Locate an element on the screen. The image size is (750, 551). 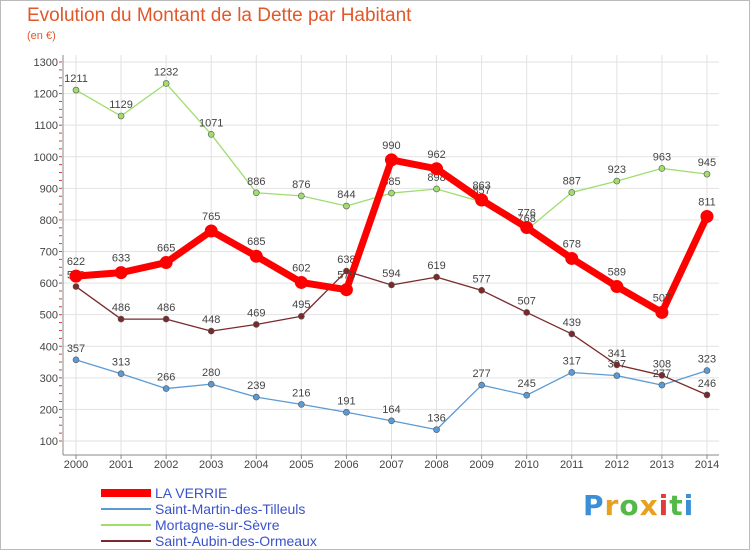
logo-letter: t is located at coordinates (676, 505).